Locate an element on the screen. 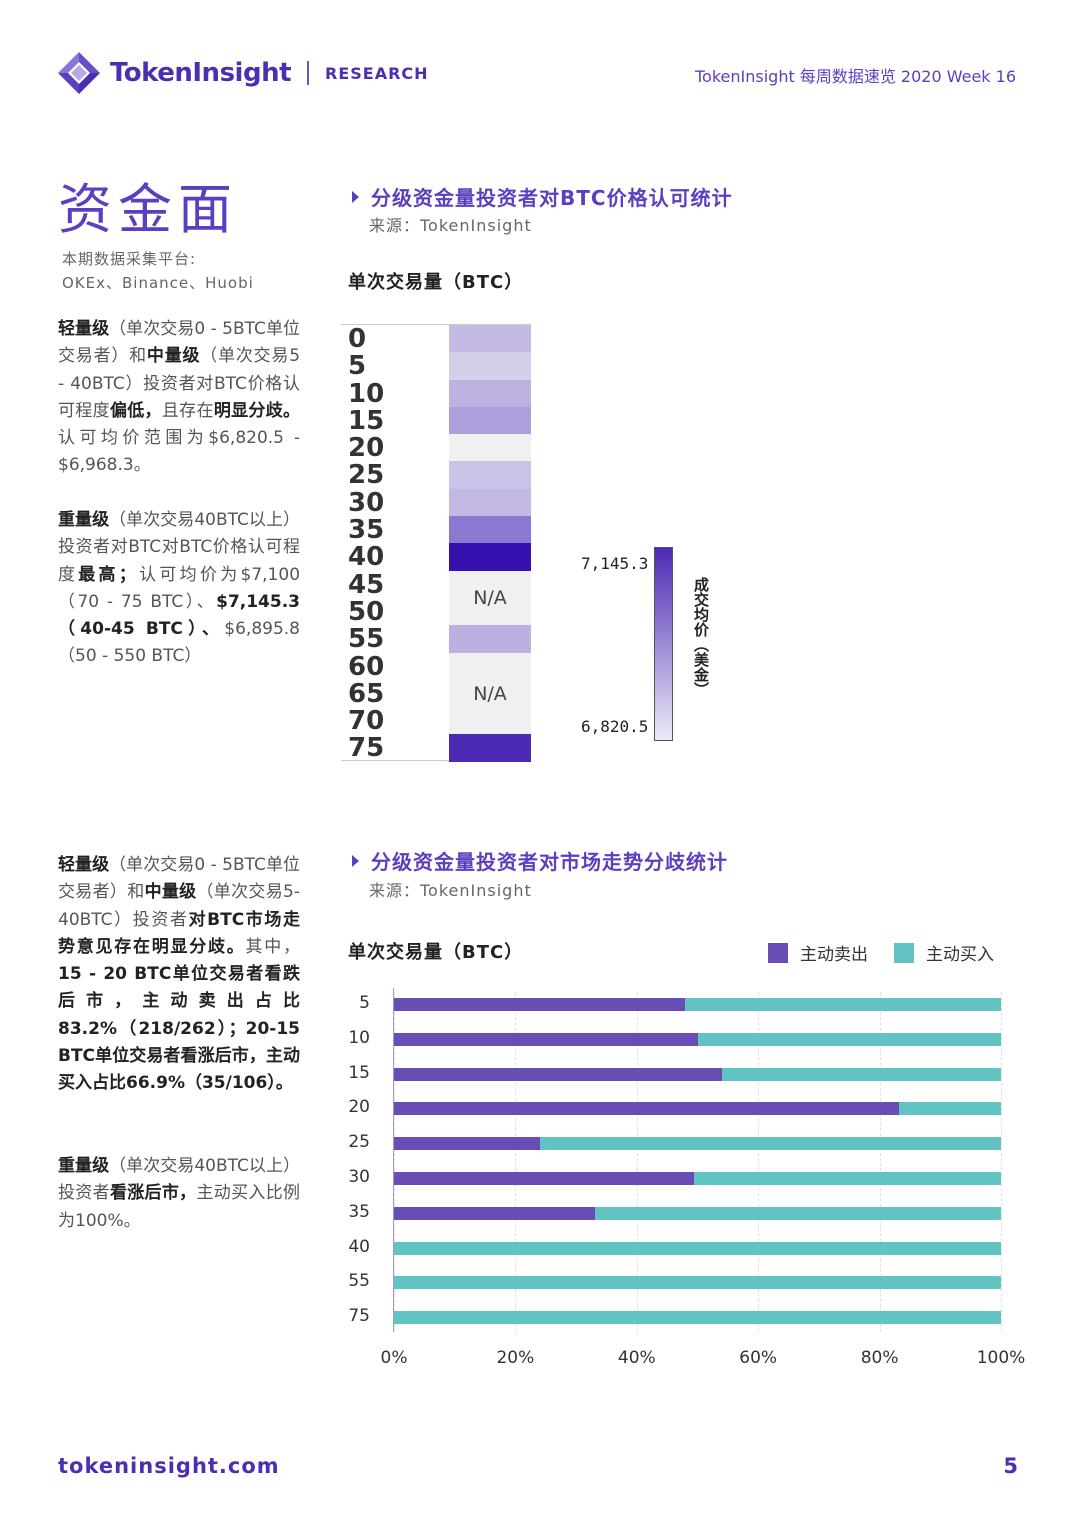 This screenshot has height=1529, width=1080. x-tick-label: 20% is located at coordinates (515, 1358).